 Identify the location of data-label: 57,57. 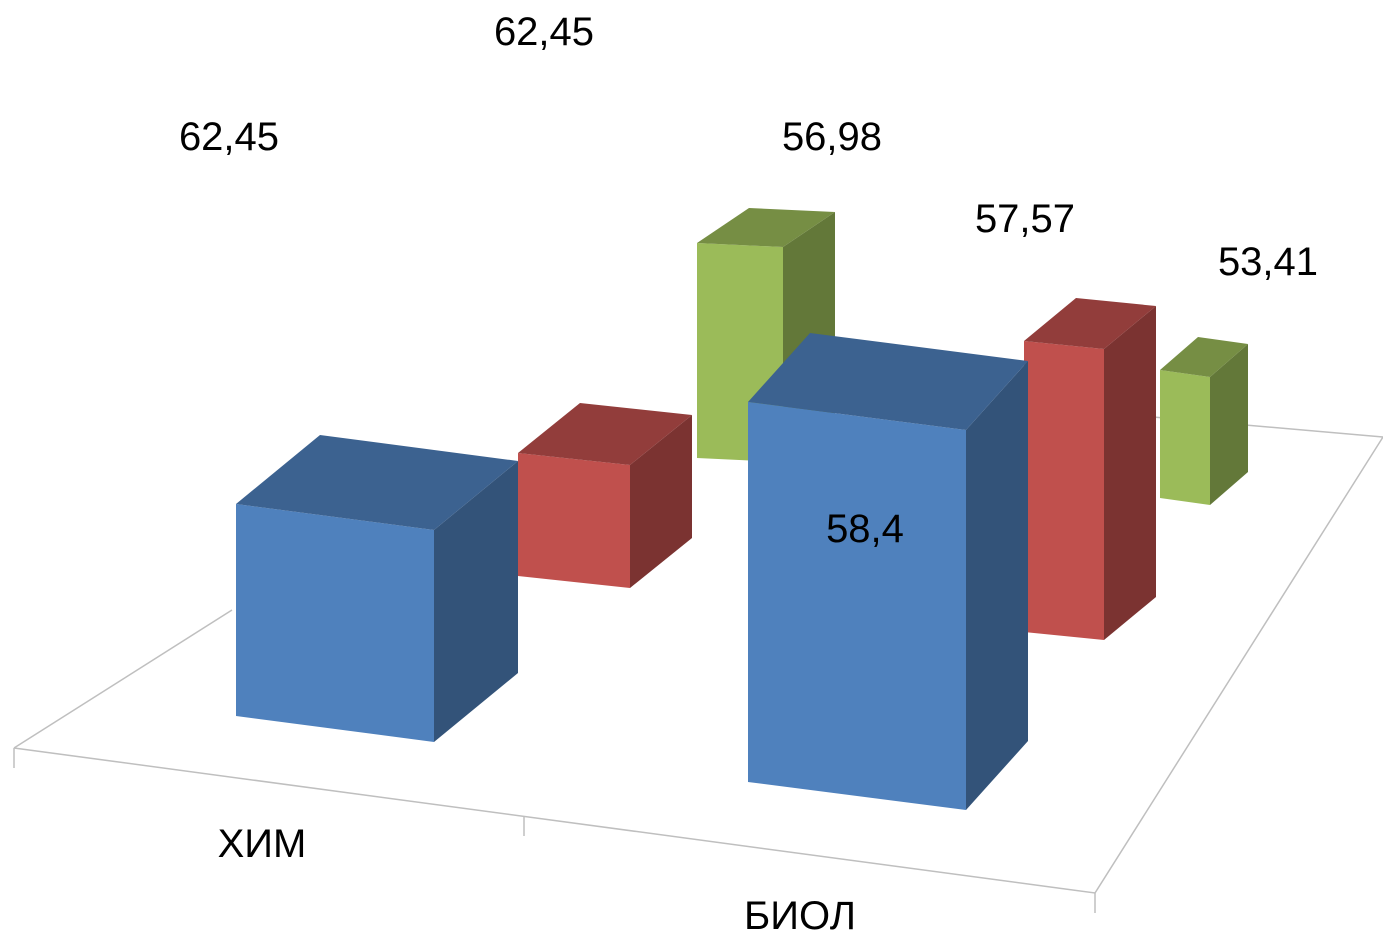
(1025, 219).